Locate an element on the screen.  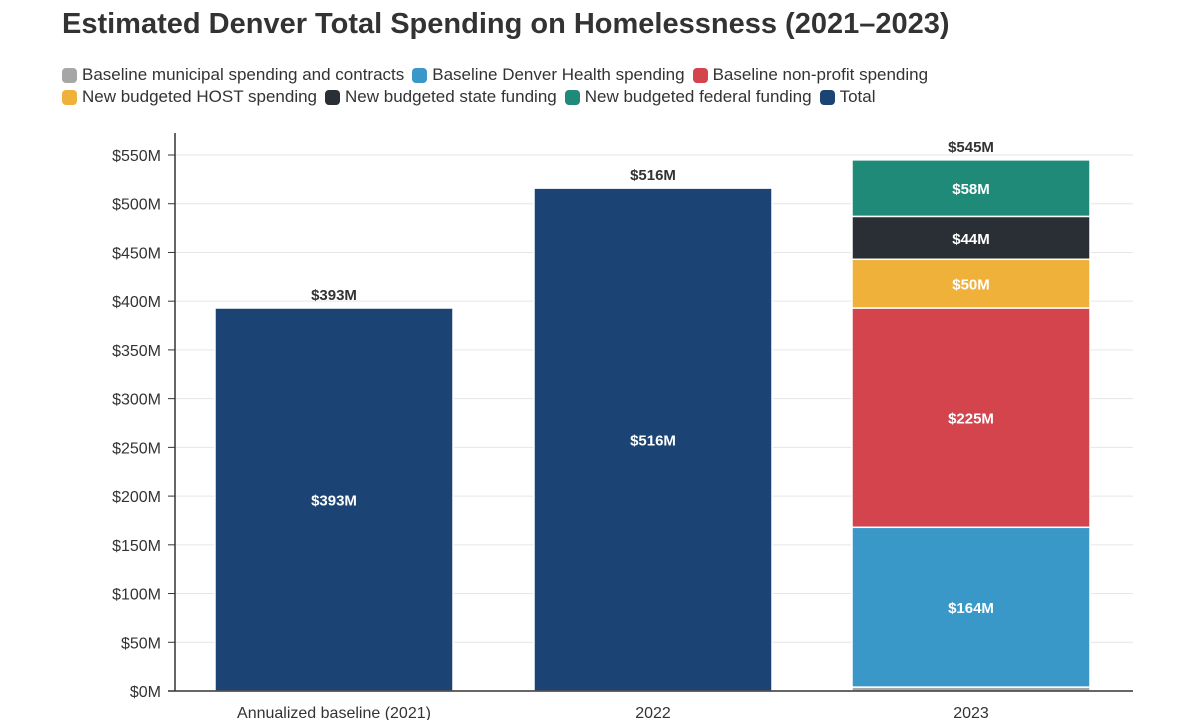
bar-2023-new-budgeted-federal-funding is located at coordinates (971, 188).